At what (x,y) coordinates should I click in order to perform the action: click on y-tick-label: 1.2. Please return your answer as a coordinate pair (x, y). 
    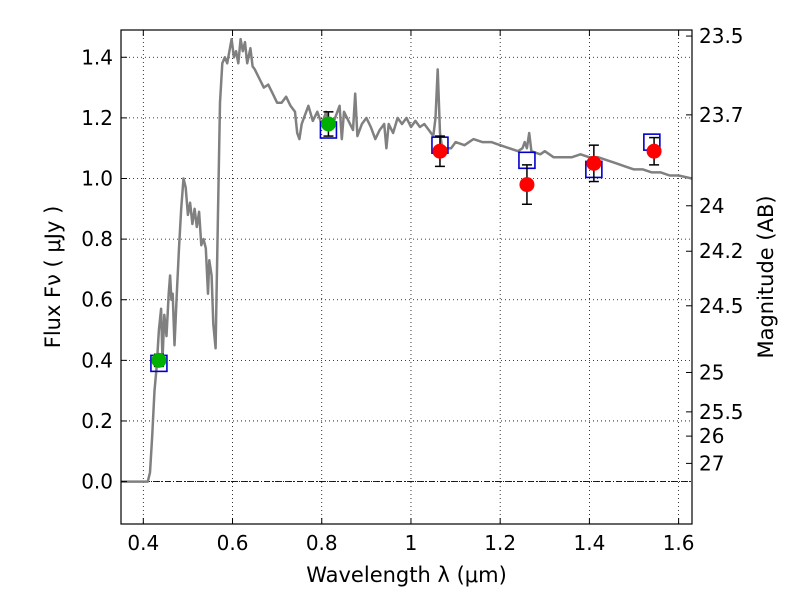
    Looking at the image, I should click on (97, 118).